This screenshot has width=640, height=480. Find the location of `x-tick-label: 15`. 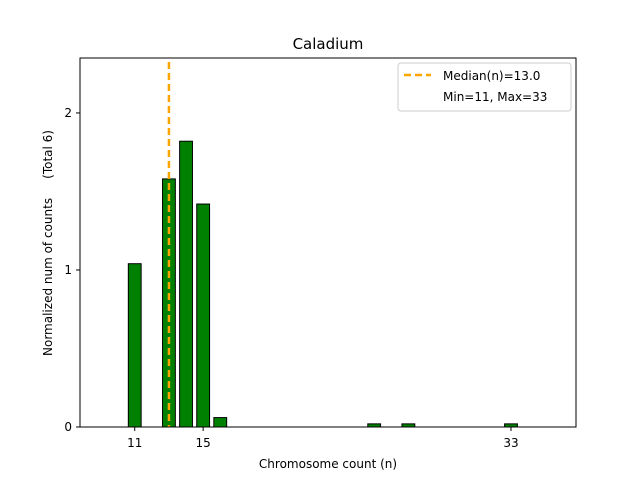

x-tick-label: 15 is located at coordinates (203, 443).